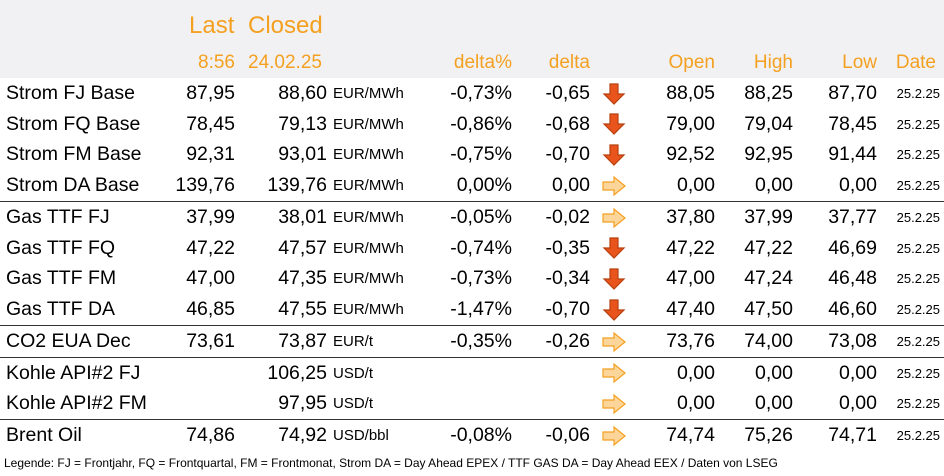 Image resolution: width=944 pixels, height=476 pixels. I want to click on last-value: 47,22, so click(210, 247).